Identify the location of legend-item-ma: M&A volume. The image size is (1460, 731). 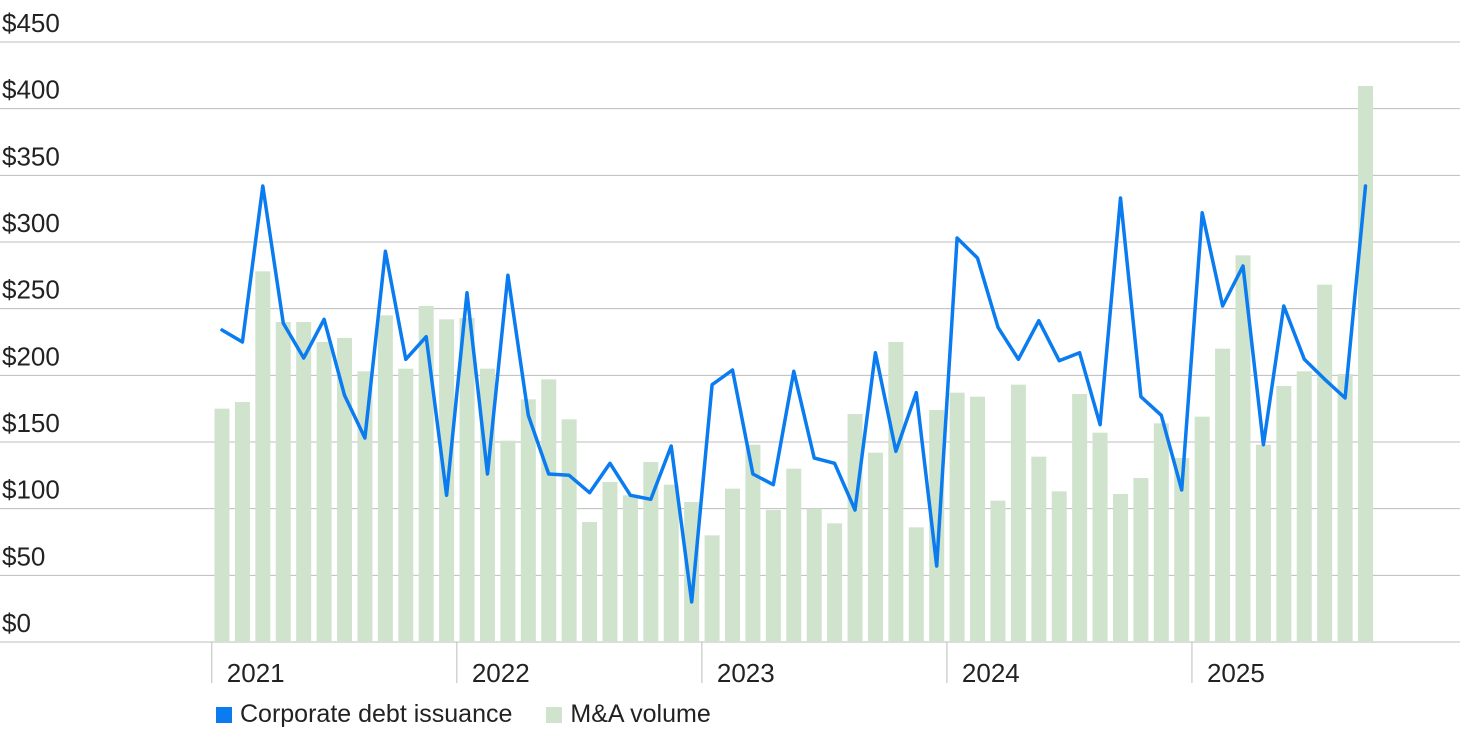
(628, 714).